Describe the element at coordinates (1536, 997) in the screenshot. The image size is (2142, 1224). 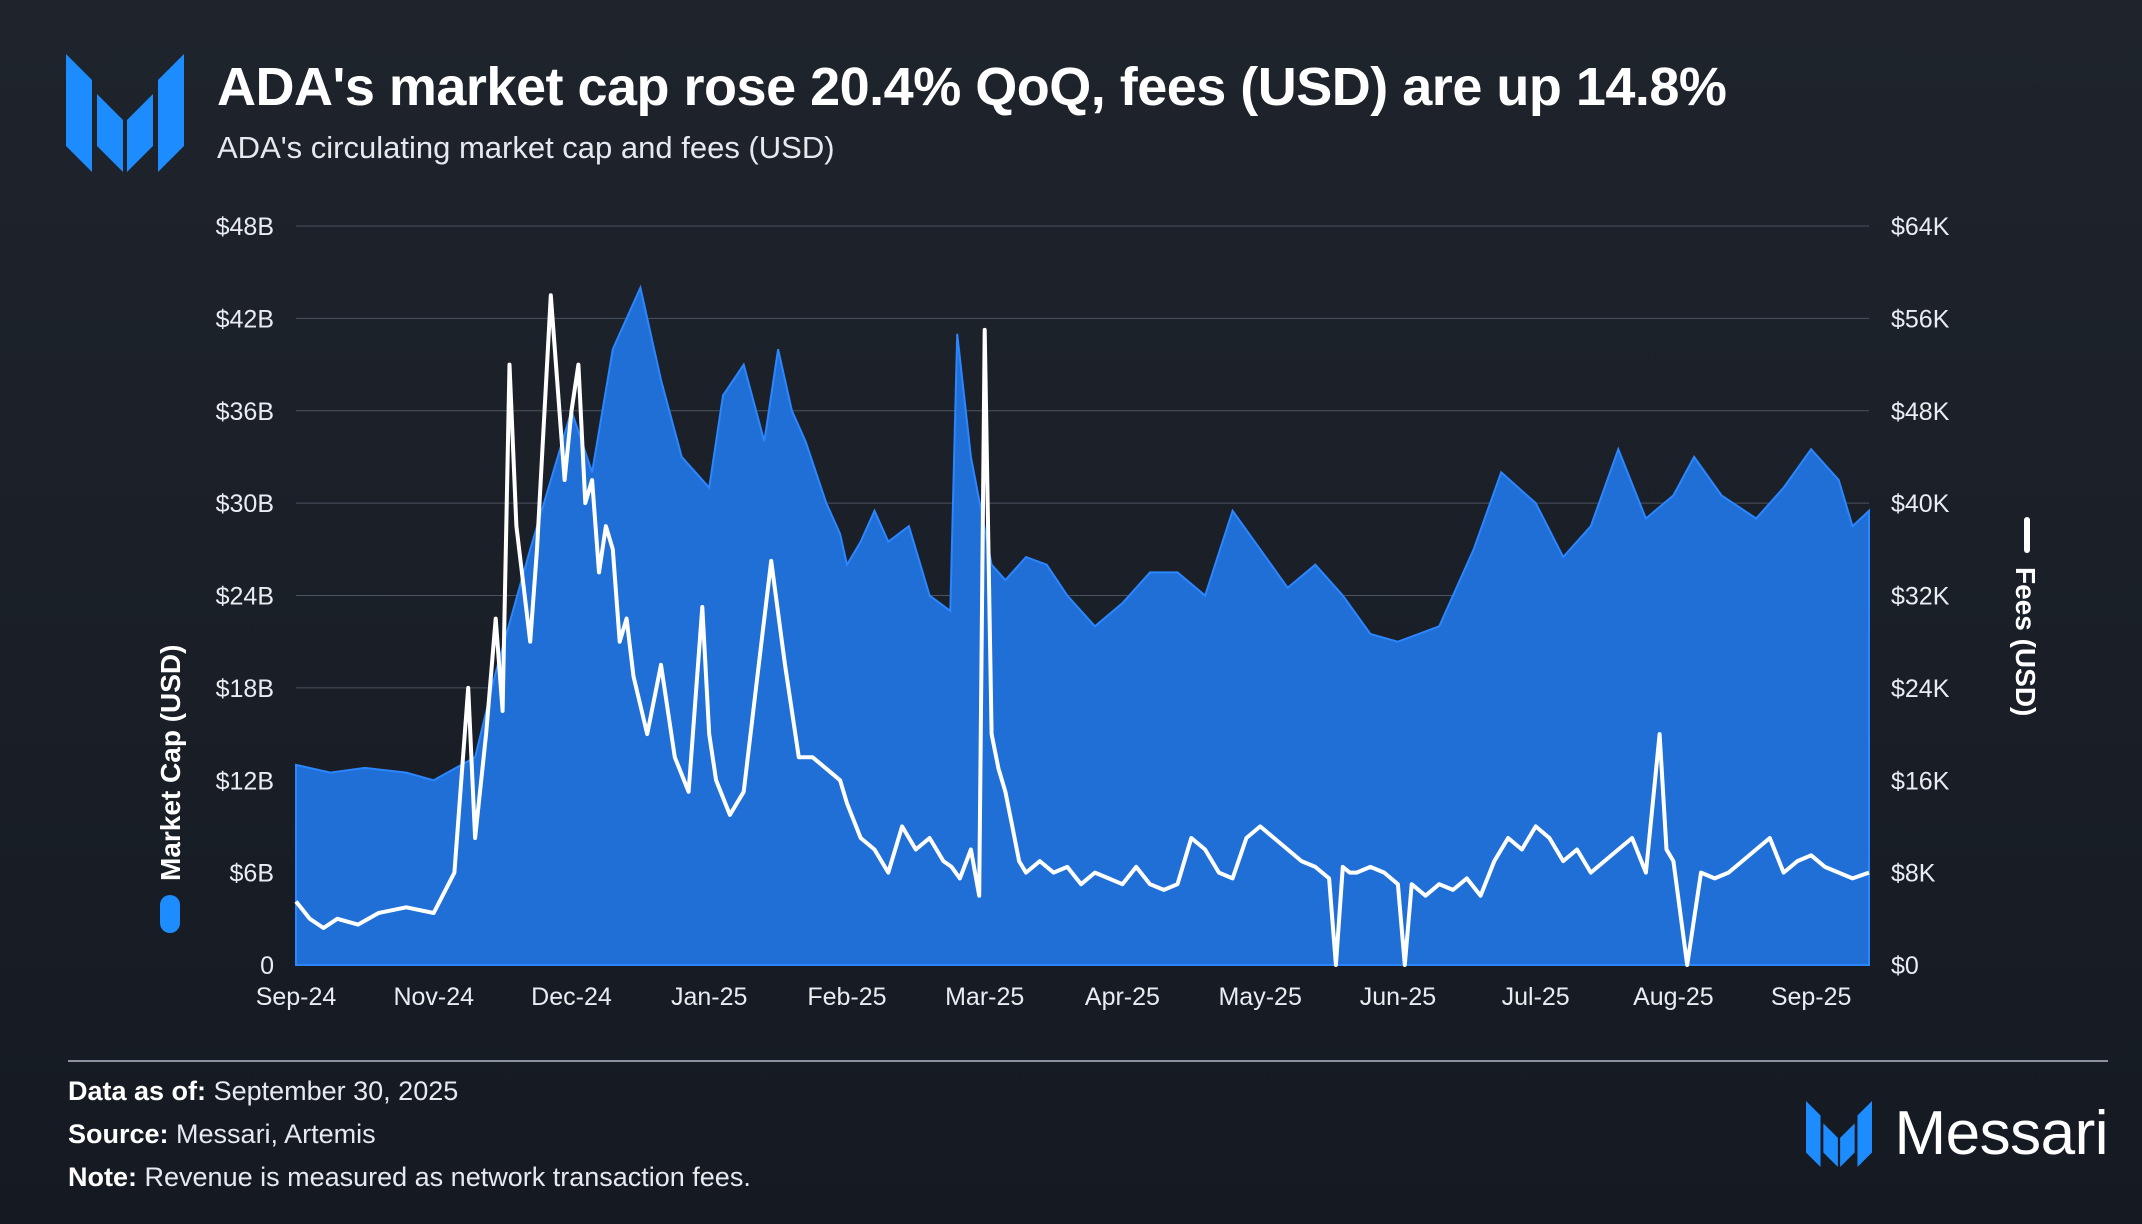
I see `x-tick-label: Jul-25` at that location.